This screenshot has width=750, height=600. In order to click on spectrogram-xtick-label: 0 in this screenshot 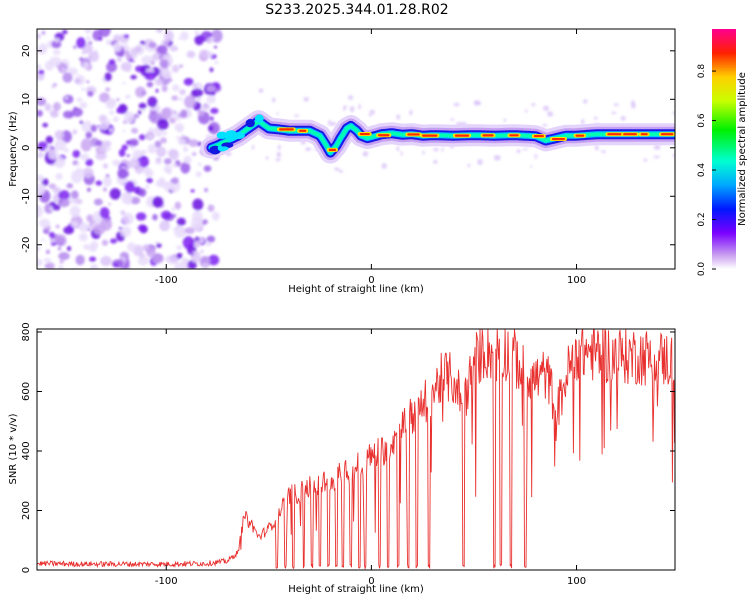, I will do `click(371, 280)`.